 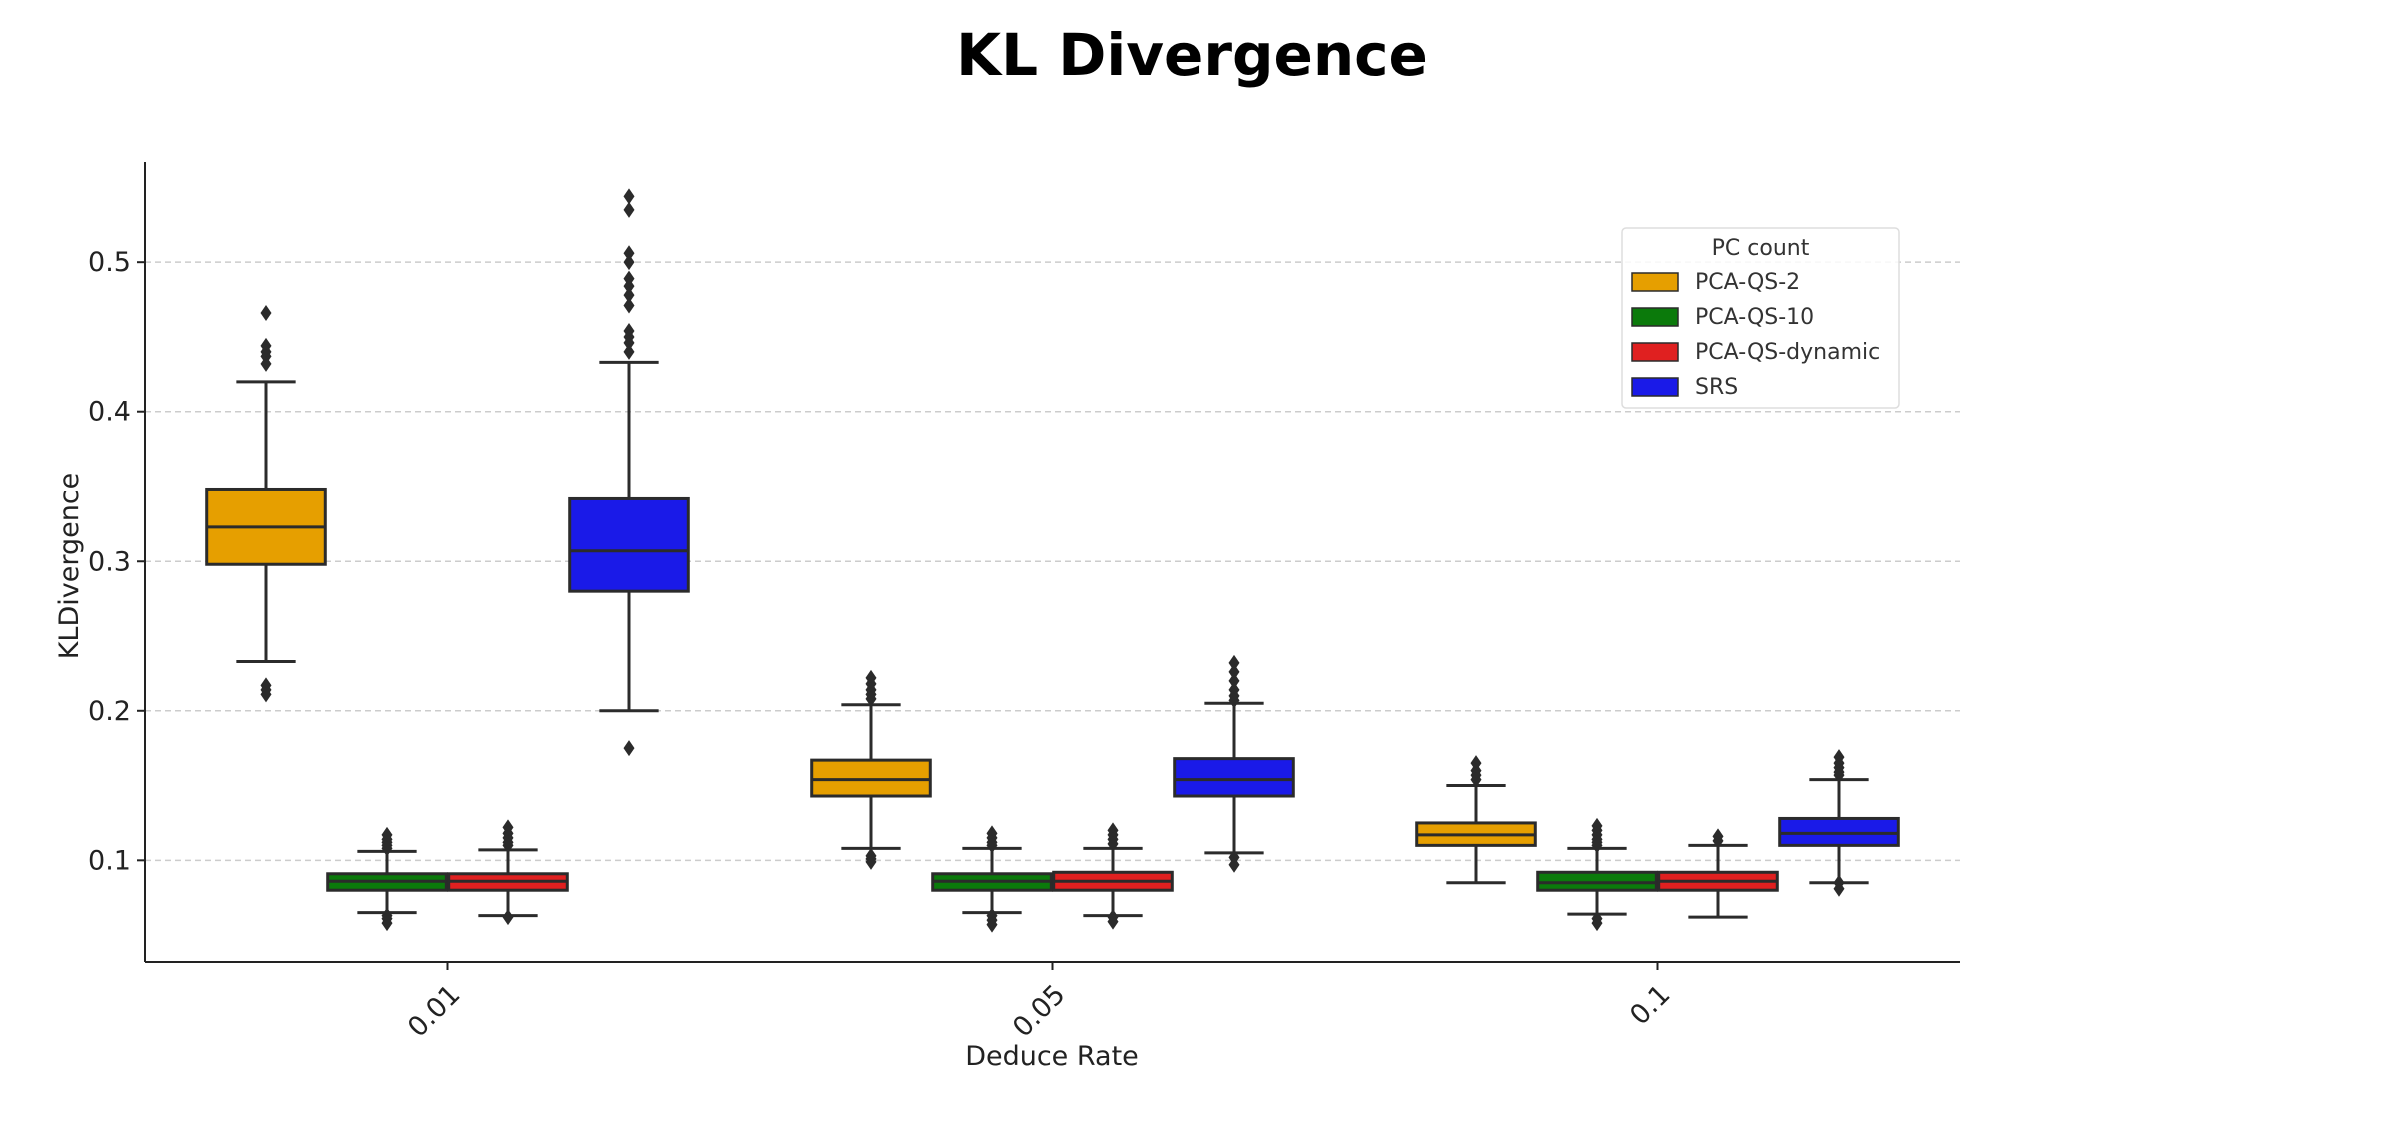 I want to click on legend-frame, so click(x=1760, y=318).